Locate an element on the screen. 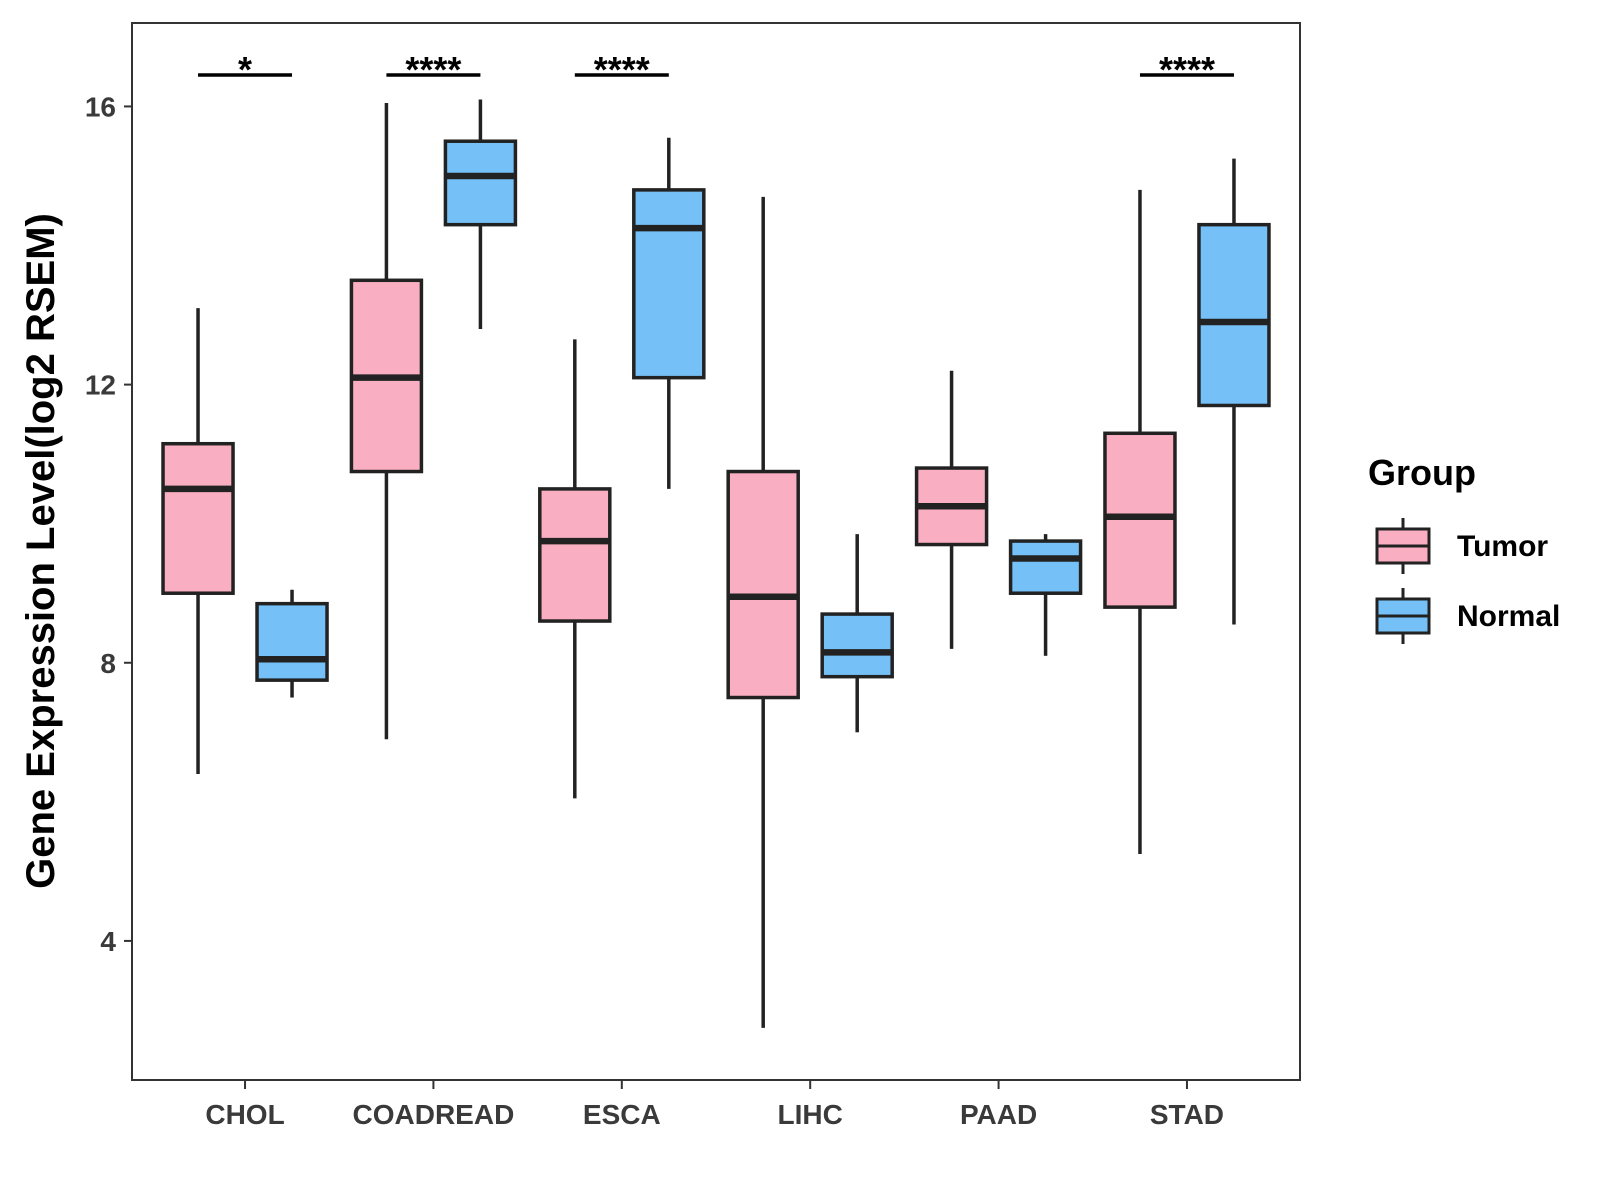 This screenshot has height=1200, width=1600. box-tumor-lihc is located at coordinates (763, 612).